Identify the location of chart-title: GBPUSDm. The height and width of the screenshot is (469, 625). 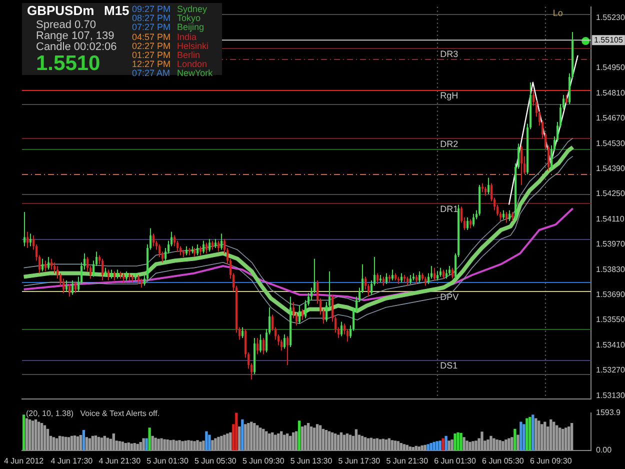
(60, 10).